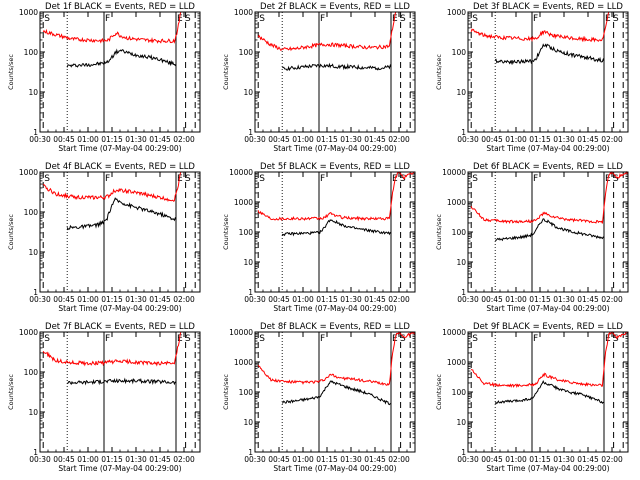  Describe the element at coordinates (335, 167) in the screenshot. I see `panel-title: Det 5f BLACK = Events, RED = LLD` at that location.